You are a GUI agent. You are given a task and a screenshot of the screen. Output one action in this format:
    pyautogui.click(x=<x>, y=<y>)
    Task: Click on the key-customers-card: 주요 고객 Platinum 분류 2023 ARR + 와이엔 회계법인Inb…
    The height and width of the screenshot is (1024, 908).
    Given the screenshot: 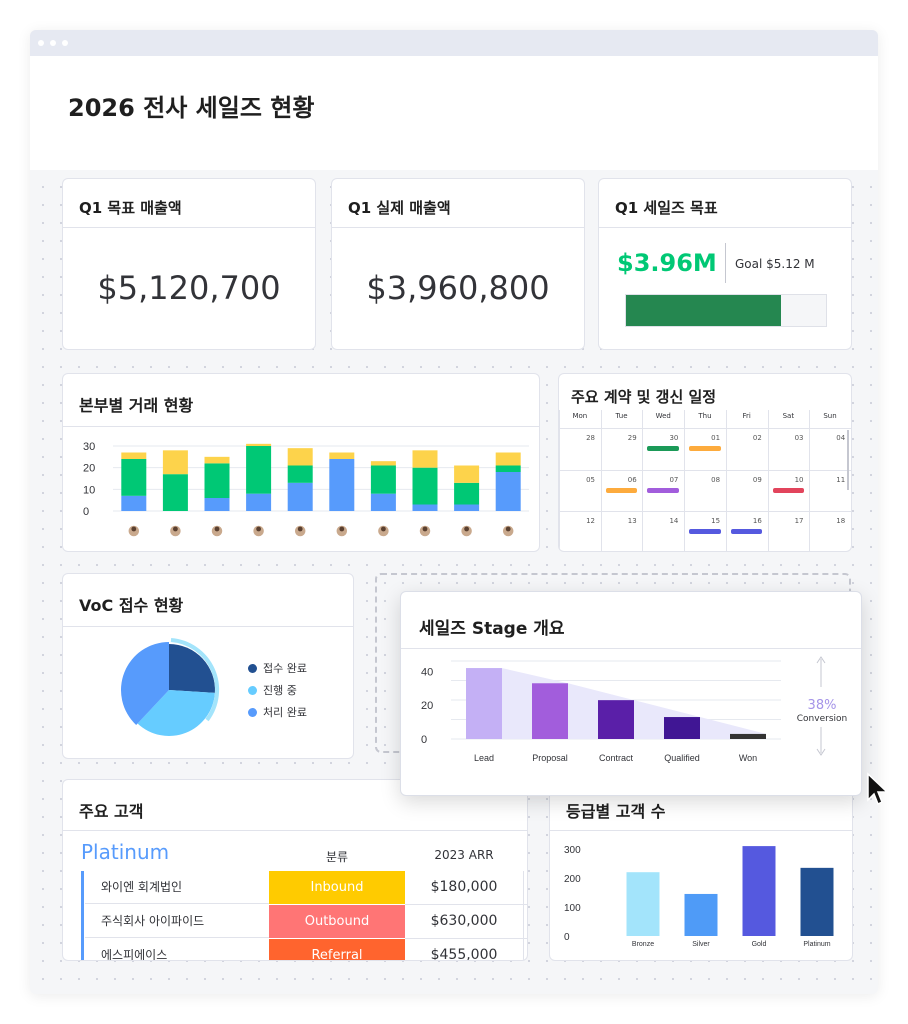 What is the action you would take?
    pyautogui.click(x=295, y=870)
    